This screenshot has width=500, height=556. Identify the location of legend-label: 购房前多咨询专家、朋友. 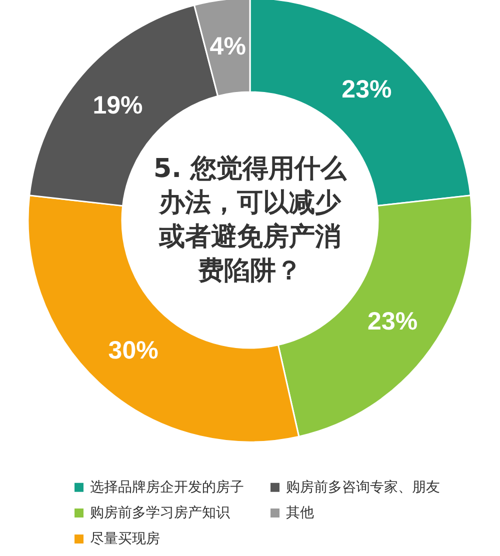
(363, 487).